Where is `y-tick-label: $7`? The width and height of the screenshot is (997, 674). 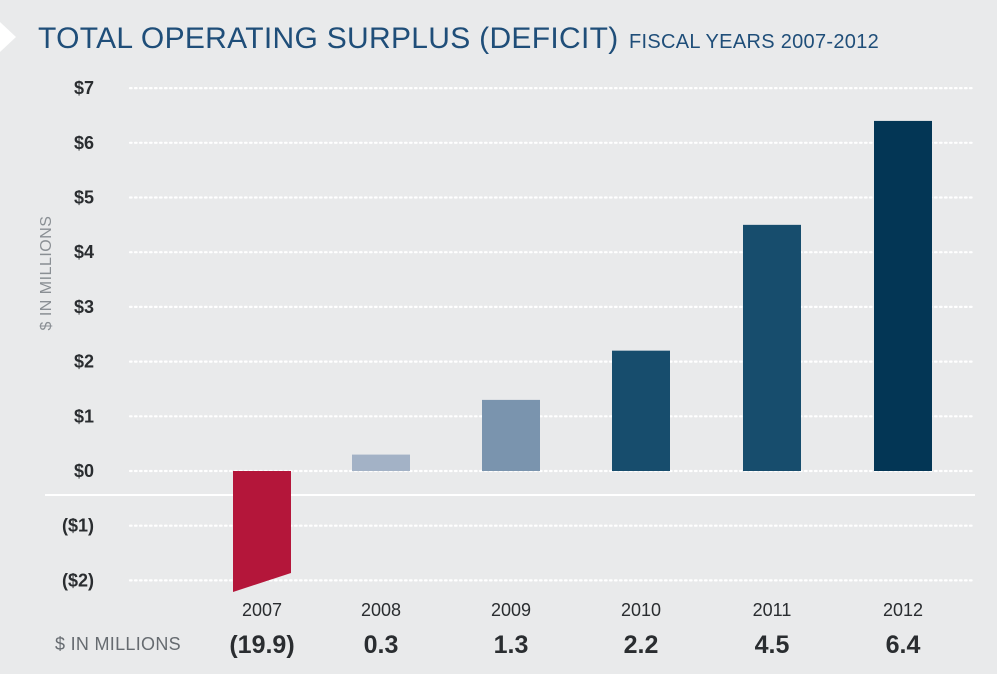
y-tick-label: $7 is located at coordinates (84, 88).